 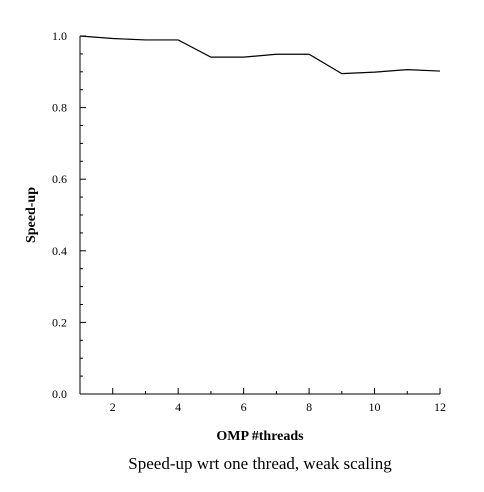 I want to click on y-ticks: 0.0 0.2 0.4 0.6 0.8 1.0, so click(x=69, y=215).